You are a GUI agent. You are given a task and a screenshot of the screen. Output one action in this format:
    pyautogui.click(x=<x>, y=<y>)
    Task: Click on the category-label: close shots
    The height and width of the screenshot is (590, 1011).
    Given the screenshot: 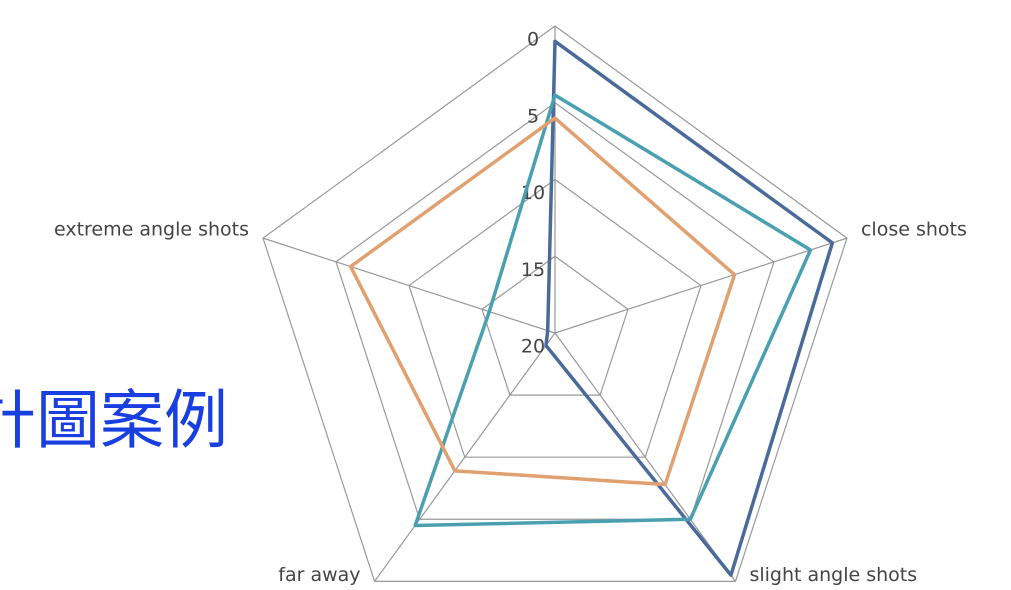 What is the action you would take?
    pyautogui.click(x=914, y=230)
    